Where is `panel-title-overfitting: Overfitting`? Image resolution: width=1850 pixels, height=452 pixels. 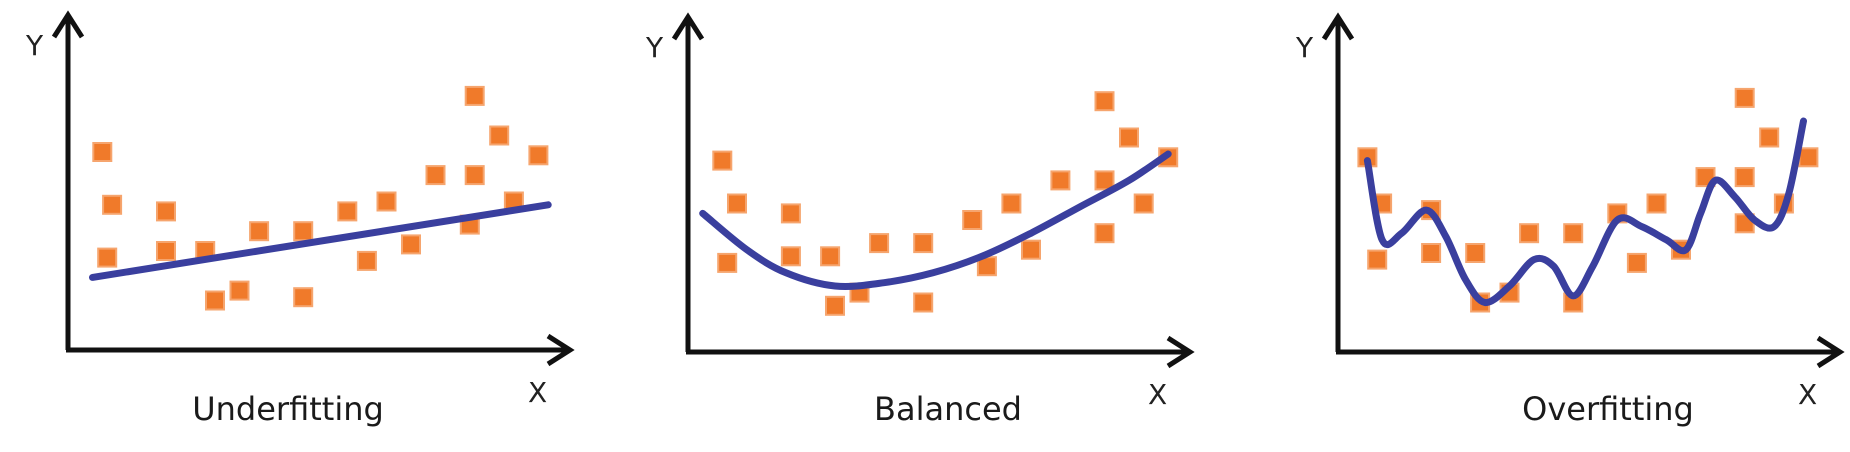 panel-title-overfitting: Overfitting is located at coordinates (1608, 409).